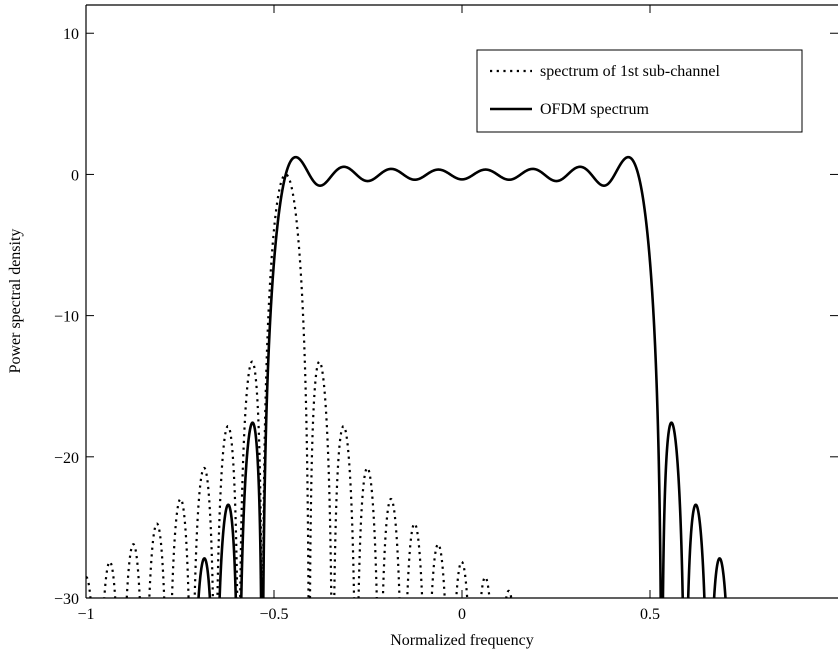 The width and height of the screenshot is (838, 655). What do you see at coordinates (594, 109) in the screenshot?
I see `legend-label-ofdm: OFDM spectrum` at bounding box center [594, 109].